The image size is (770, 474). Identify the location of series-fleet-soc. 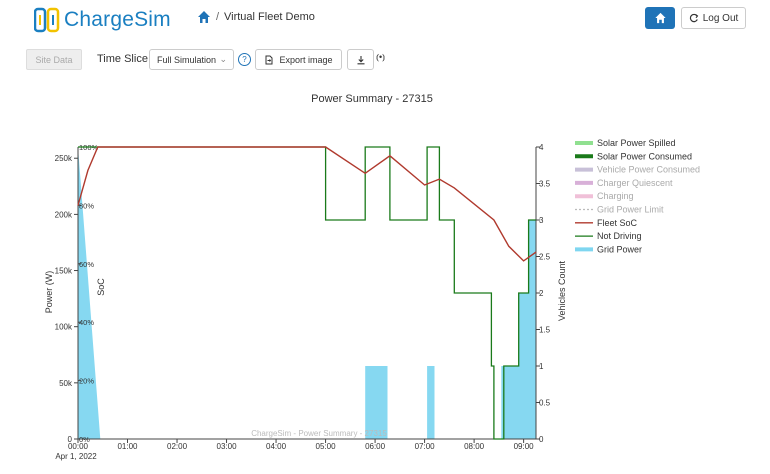
(307, 204).